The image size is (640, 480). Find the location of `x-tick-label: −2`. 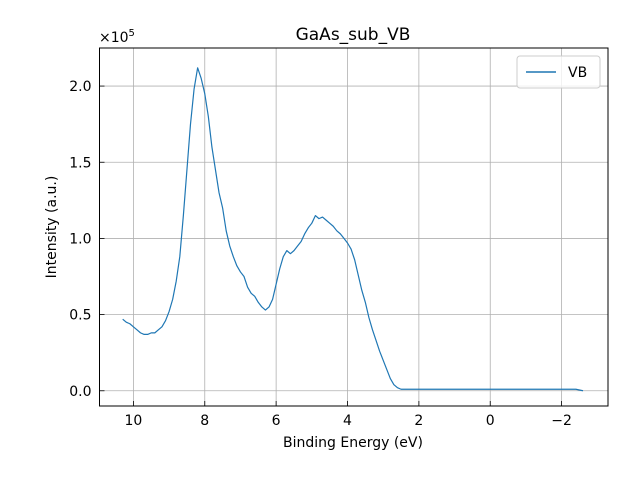

x-tick-label: −2 is located at coordinates (561, 421).